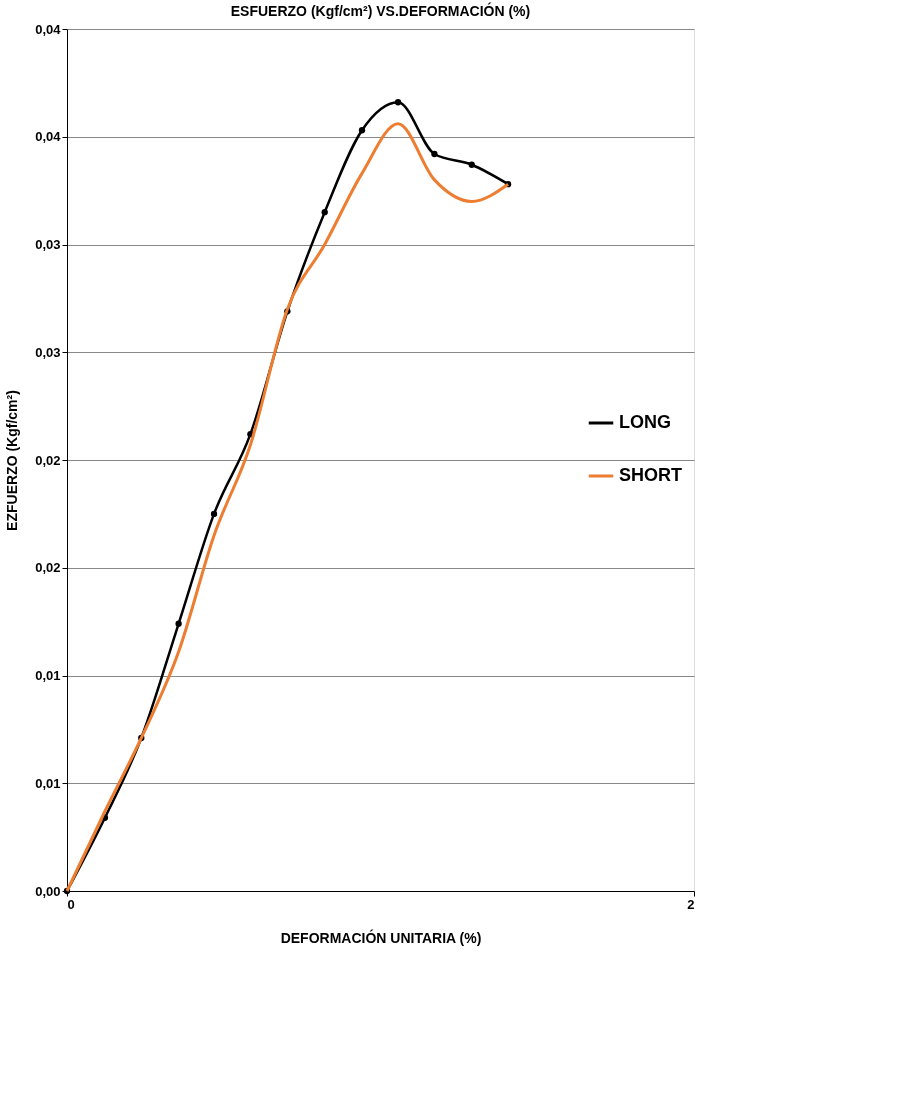 The height and width of the screenshot is (1097, 911). Describe the element at coordinates (645, 422) in the screenshot. I see `legend-label: LONG` at that location.